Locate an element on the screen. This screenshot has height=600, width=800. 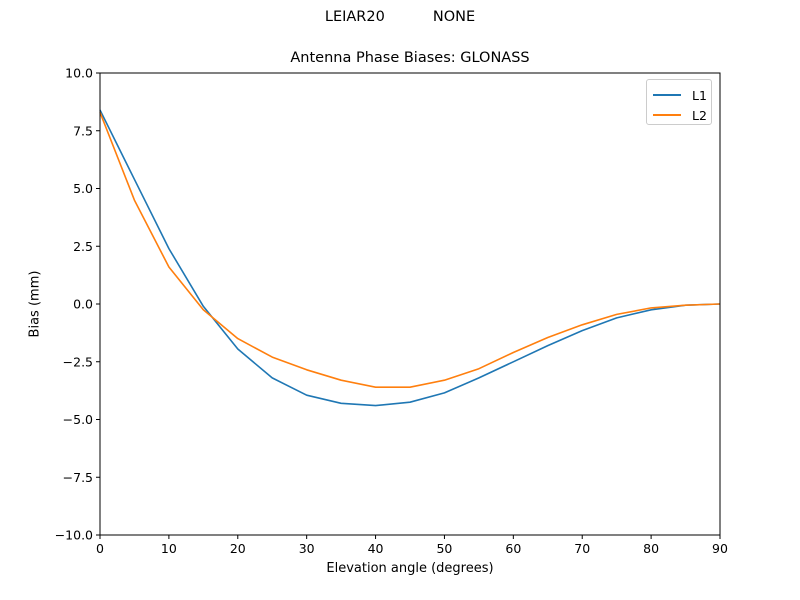
x-tick-label: 60 is located at coordinates (513, 548).